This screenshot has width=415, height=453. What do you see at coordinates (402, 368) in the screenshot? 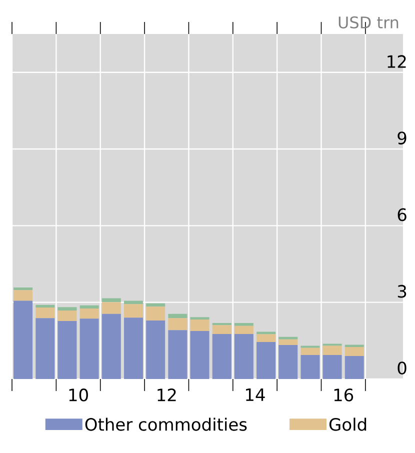
I see `y-tick-label: 0` at bounding box center [402, 368].